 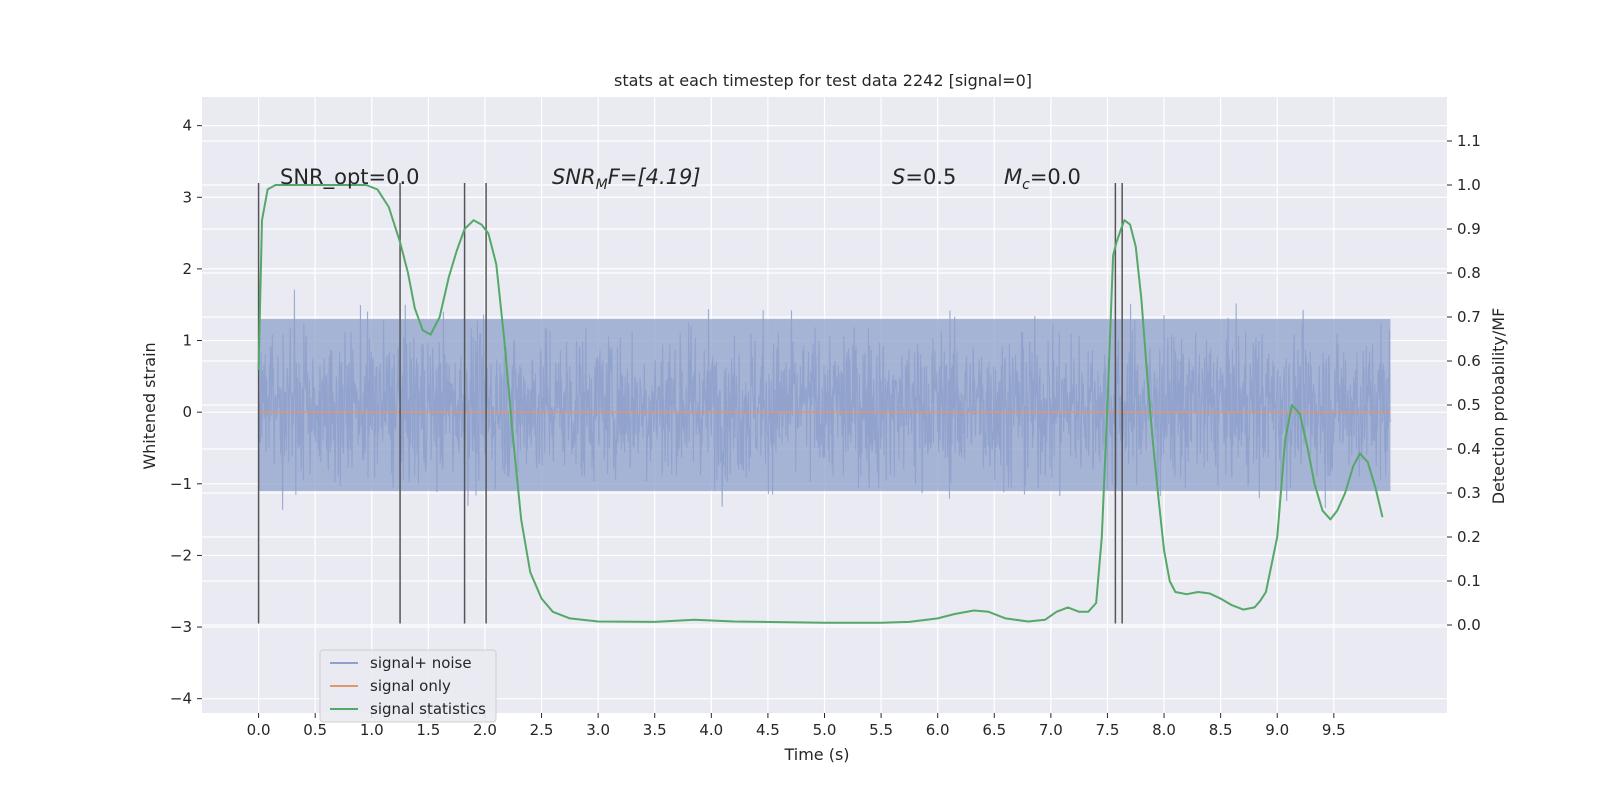 What do you see at coordinates (598, 730) in the screenshot?
I see `x-tick-label: 3.0` at bounding box center [598, 730].